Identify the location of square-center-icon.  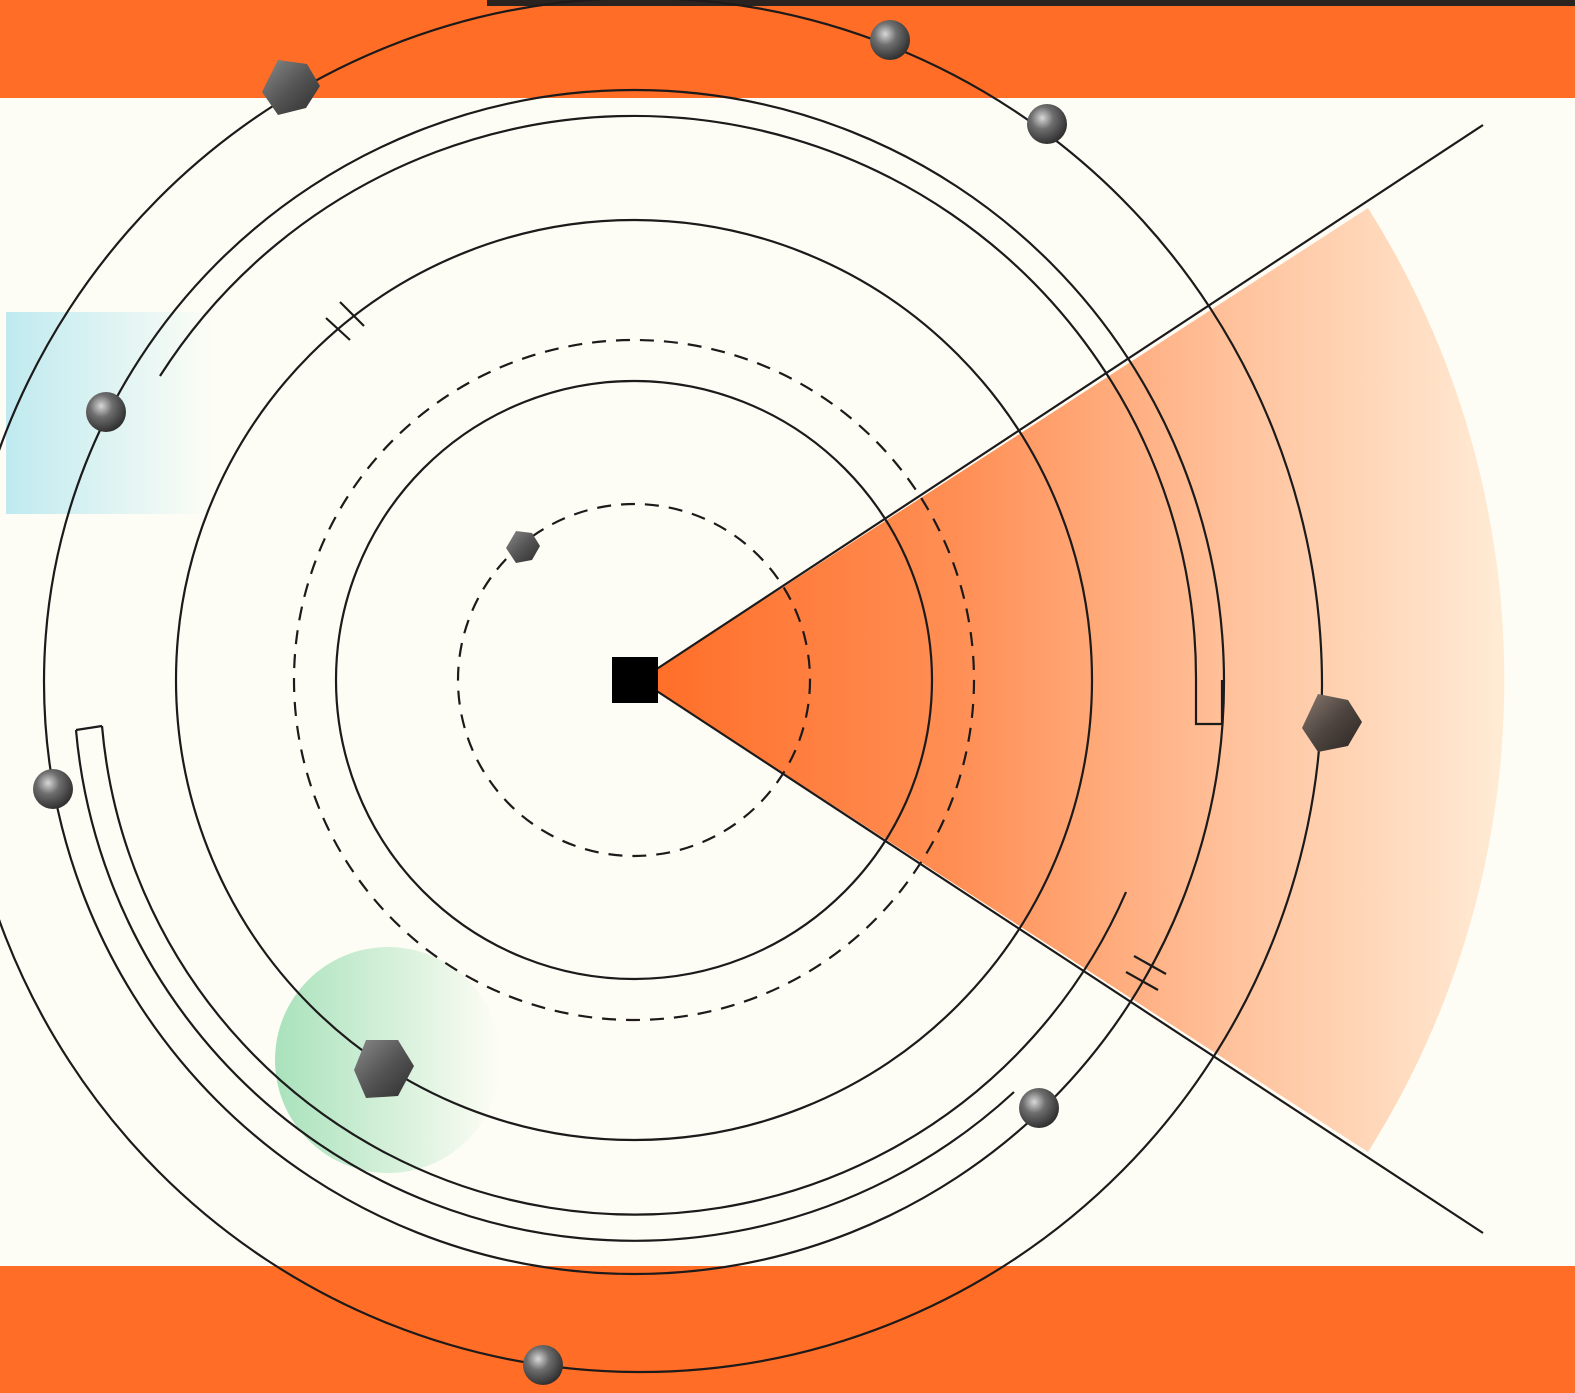
(635, 680).